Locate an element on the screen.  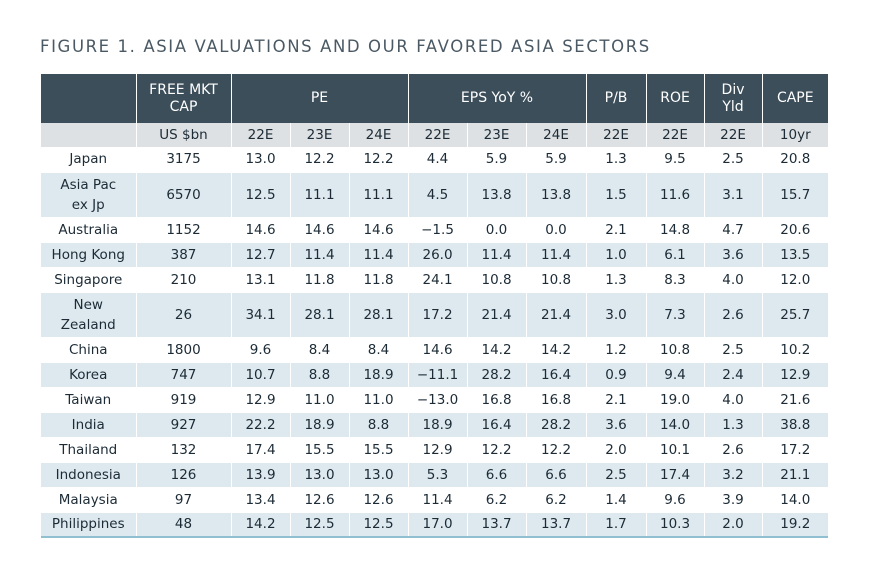
table-cell: 10.3 is located at coordinates (675, 525).